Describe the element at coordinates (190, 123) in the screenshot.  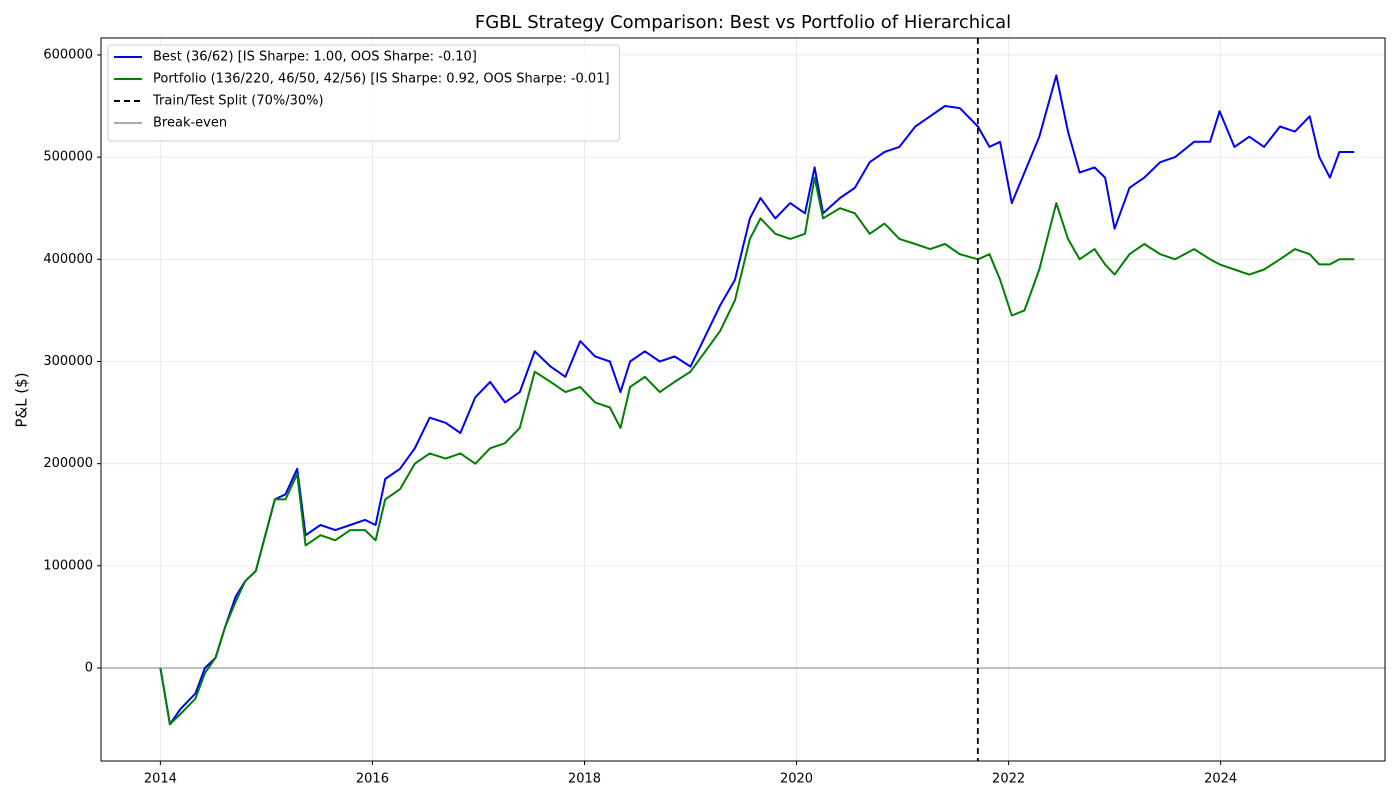
I see `legend-label: Break-even` at that location.